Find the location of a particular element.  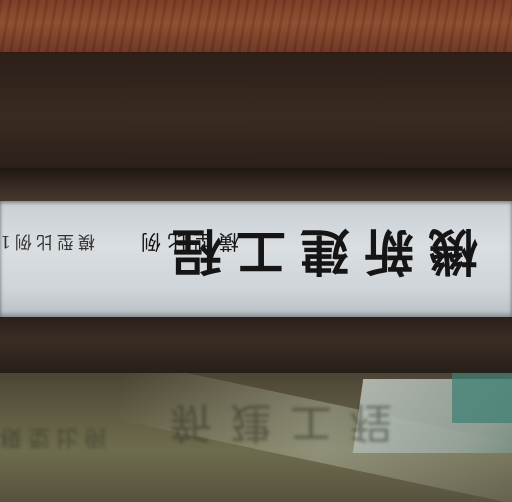

reflected-small-text: 模型比例 is located at coordinates (56, 436).